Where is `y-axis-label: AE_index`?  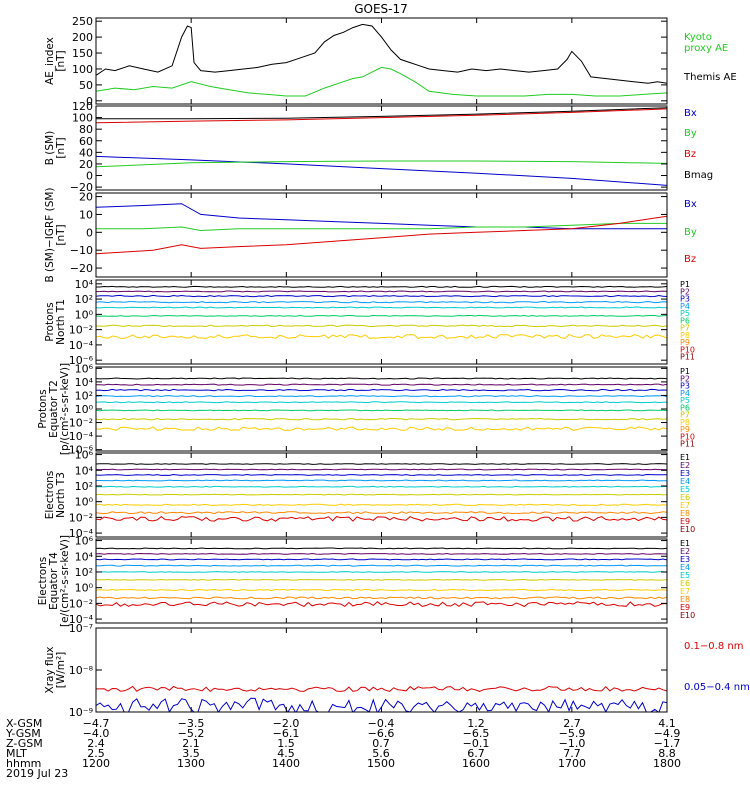
y-axis-label: AE_index is located at coordinates (50, 61).